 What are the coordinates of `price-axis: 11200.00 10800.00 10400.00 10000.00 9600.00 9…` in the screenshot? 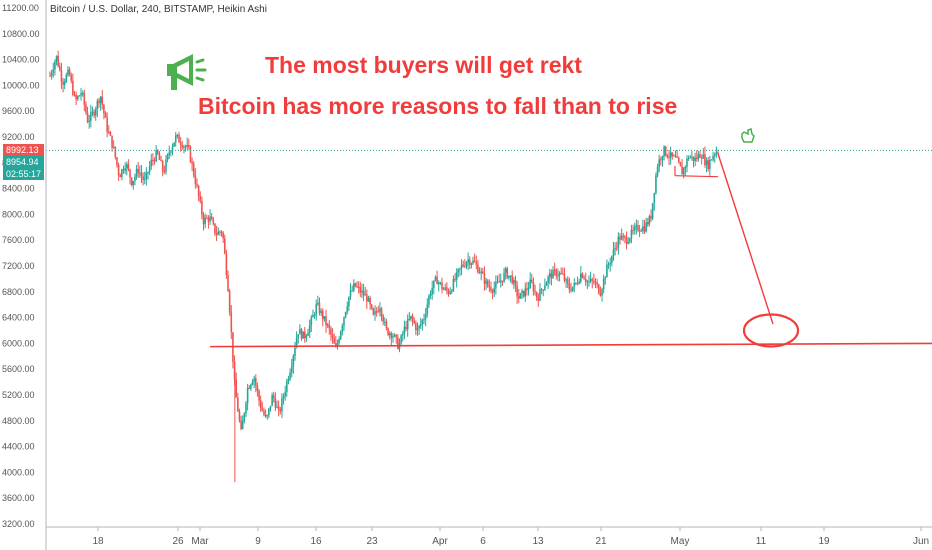 It's located at (24, 275).